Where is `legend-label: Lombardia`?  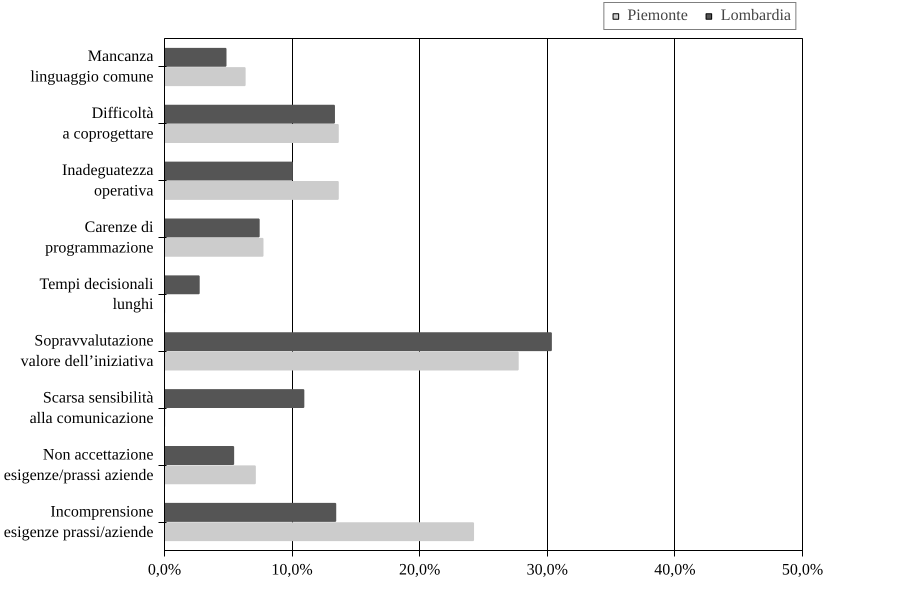
legend-label: Lombardia is located at coordinates (755, 16).